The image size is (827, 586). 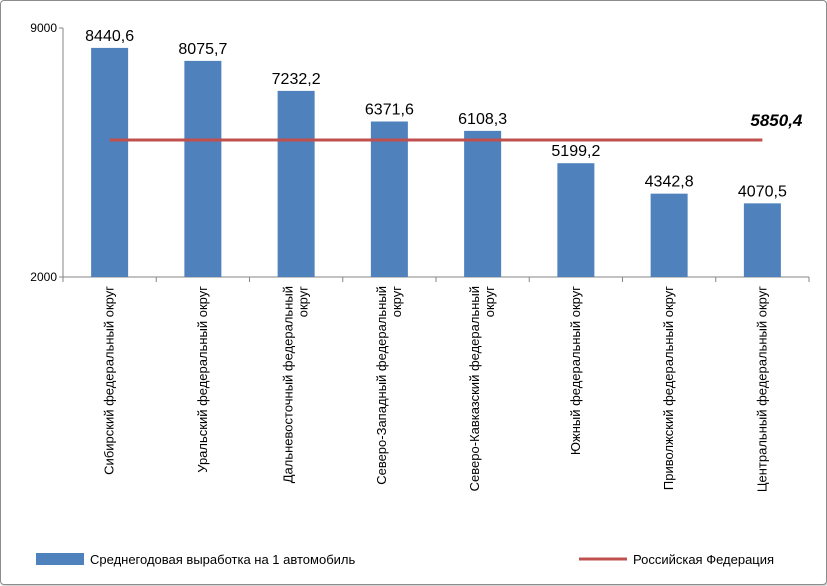 I want to click on bar-value-label: 6108,3, so click(x=482, y=119).